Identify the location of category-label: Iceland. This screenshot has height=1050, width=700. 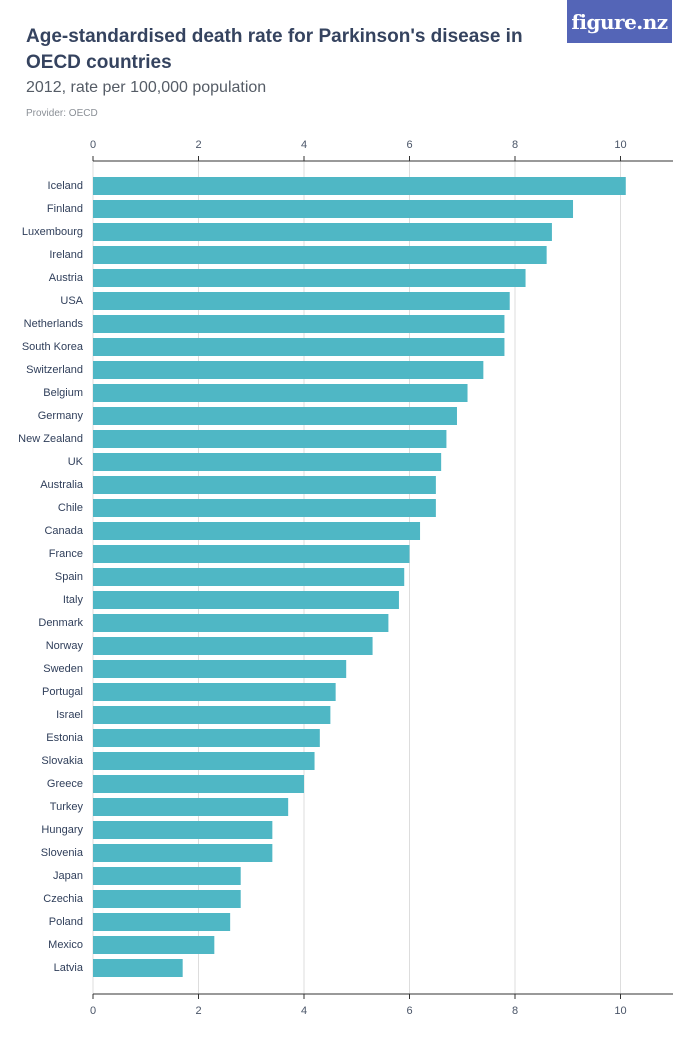
(65, 186).